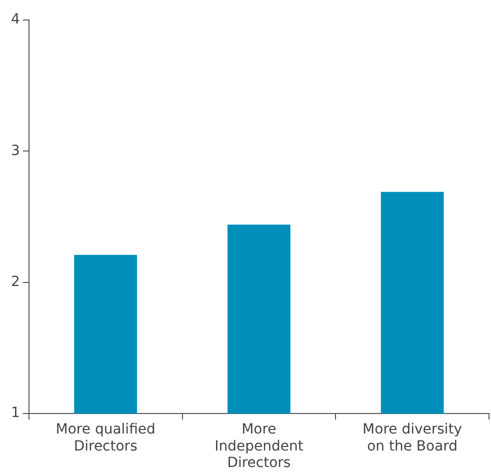  What do you see at coordinates (15, 413) in the screenshot?
I see `y-tick-label: 1` at bounding box center [15, 413].